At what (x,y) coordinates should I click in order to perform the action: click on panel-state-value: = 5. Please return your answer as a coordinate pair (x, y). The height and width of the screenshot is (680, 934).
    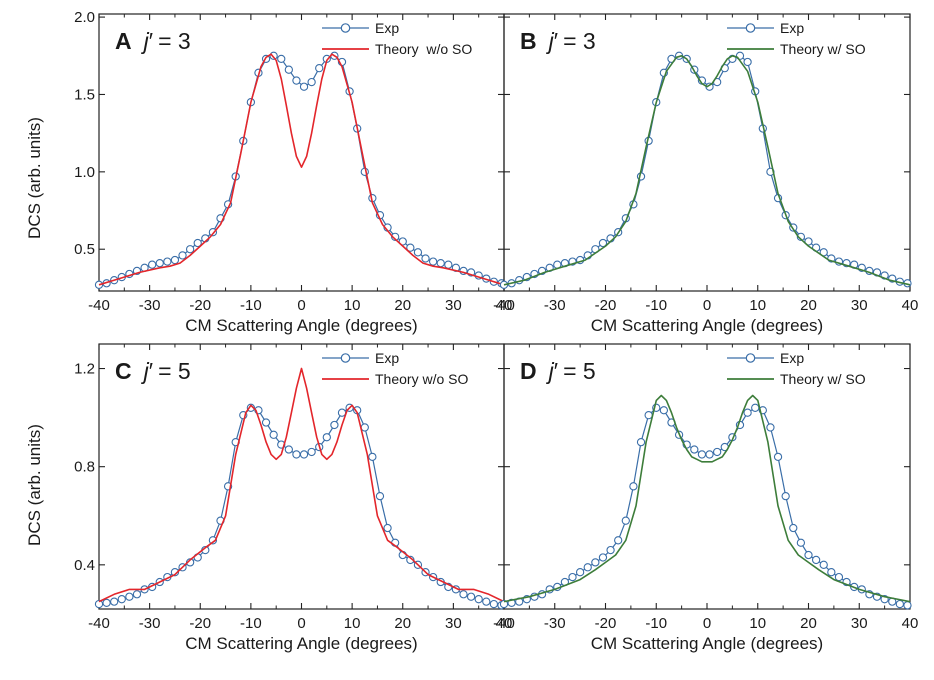
    Looking at the image, I should click on (579, 371).